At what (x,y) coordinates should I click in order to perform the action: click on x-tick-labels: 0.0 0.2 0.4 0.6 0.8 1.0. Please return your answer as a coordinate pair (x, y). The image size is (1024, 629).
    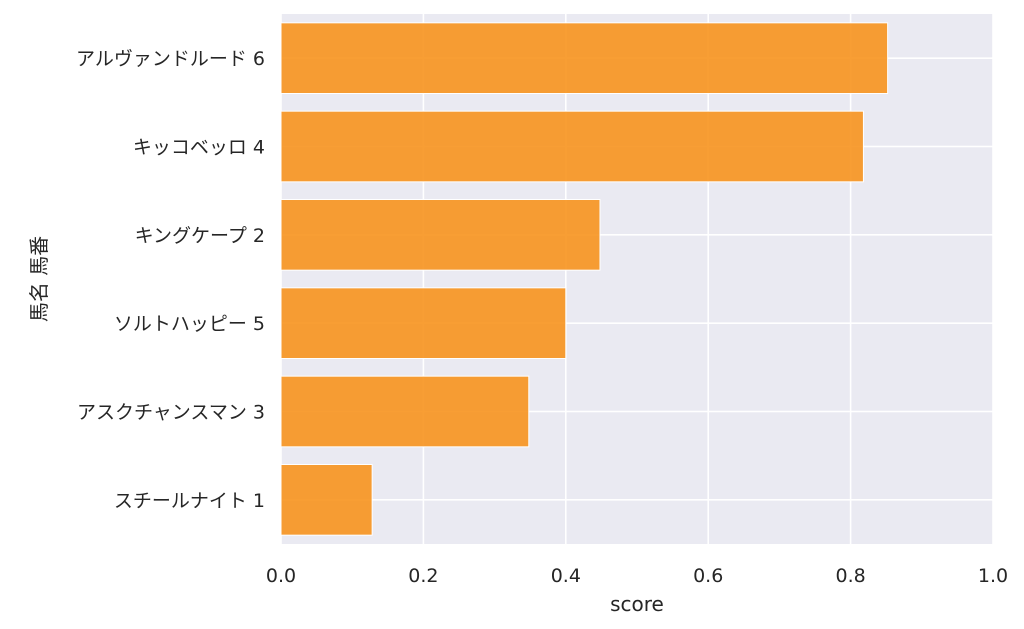
    Looking at the image, I should click on (637, 576).